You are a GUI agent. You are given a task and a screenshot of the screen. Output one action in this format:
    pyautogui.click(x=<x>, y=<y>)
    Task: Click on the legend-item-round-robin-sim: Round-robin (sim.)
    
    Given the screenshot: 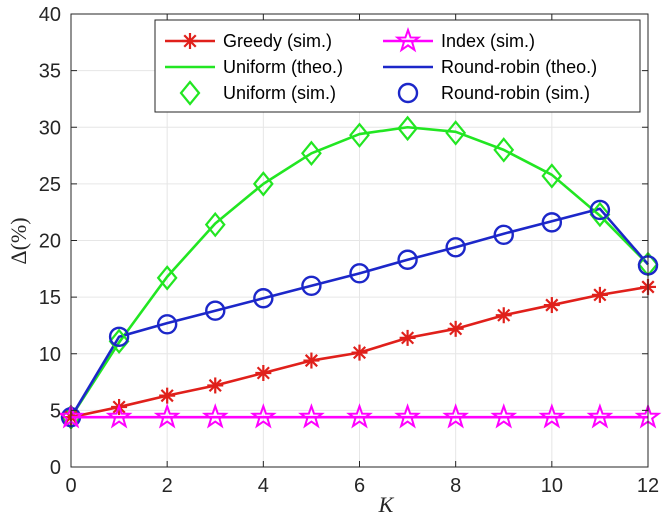 What is the action you would take?
    pyautogui.click(x=493, y=93)
    